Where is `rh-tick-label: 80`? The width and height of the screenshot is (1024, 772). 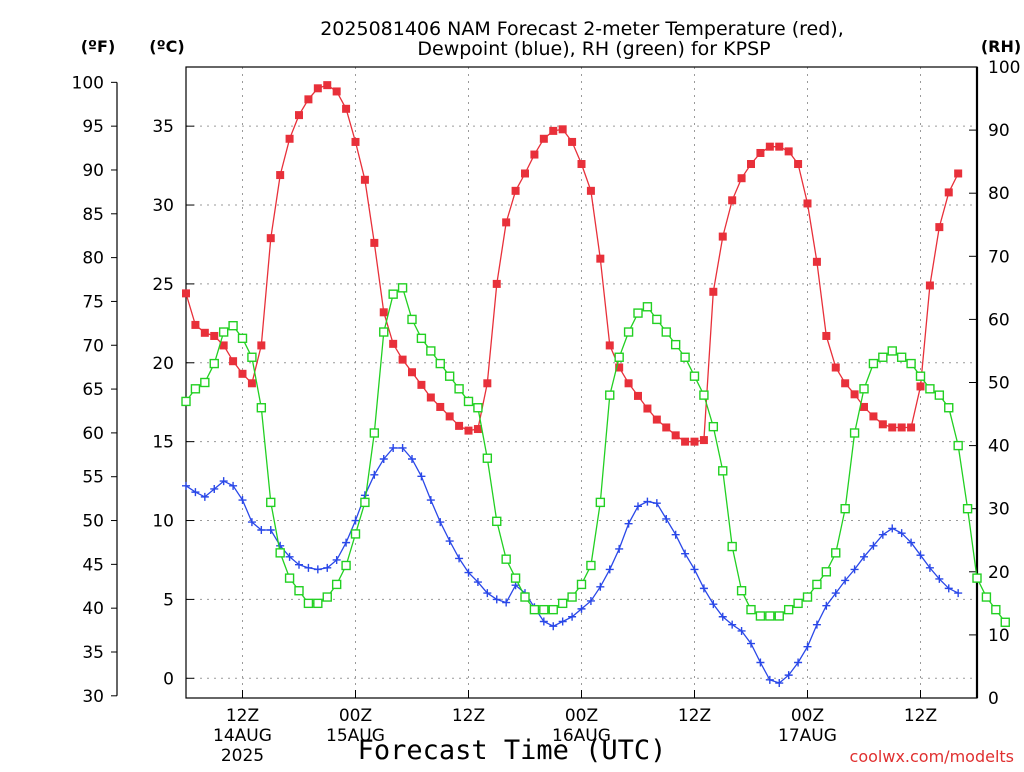 rh-tick-label: 80 is located at coordinates (999, 194).